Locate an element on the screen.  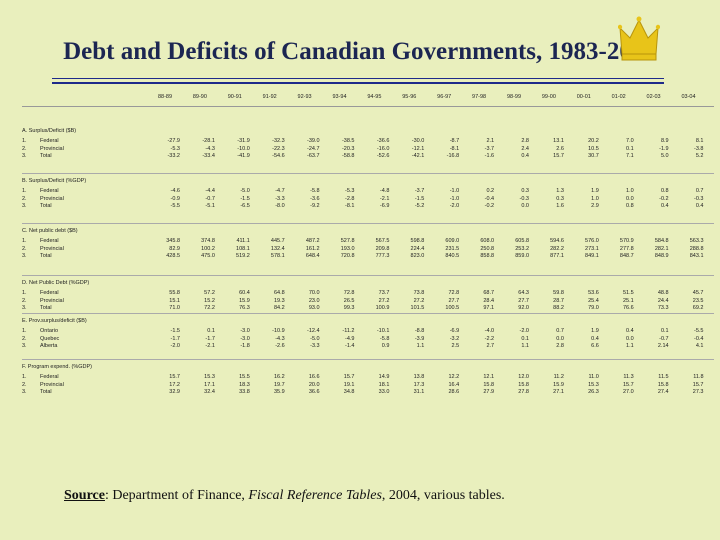
table-cell: 6.6 is located at coordinates (595, 346).